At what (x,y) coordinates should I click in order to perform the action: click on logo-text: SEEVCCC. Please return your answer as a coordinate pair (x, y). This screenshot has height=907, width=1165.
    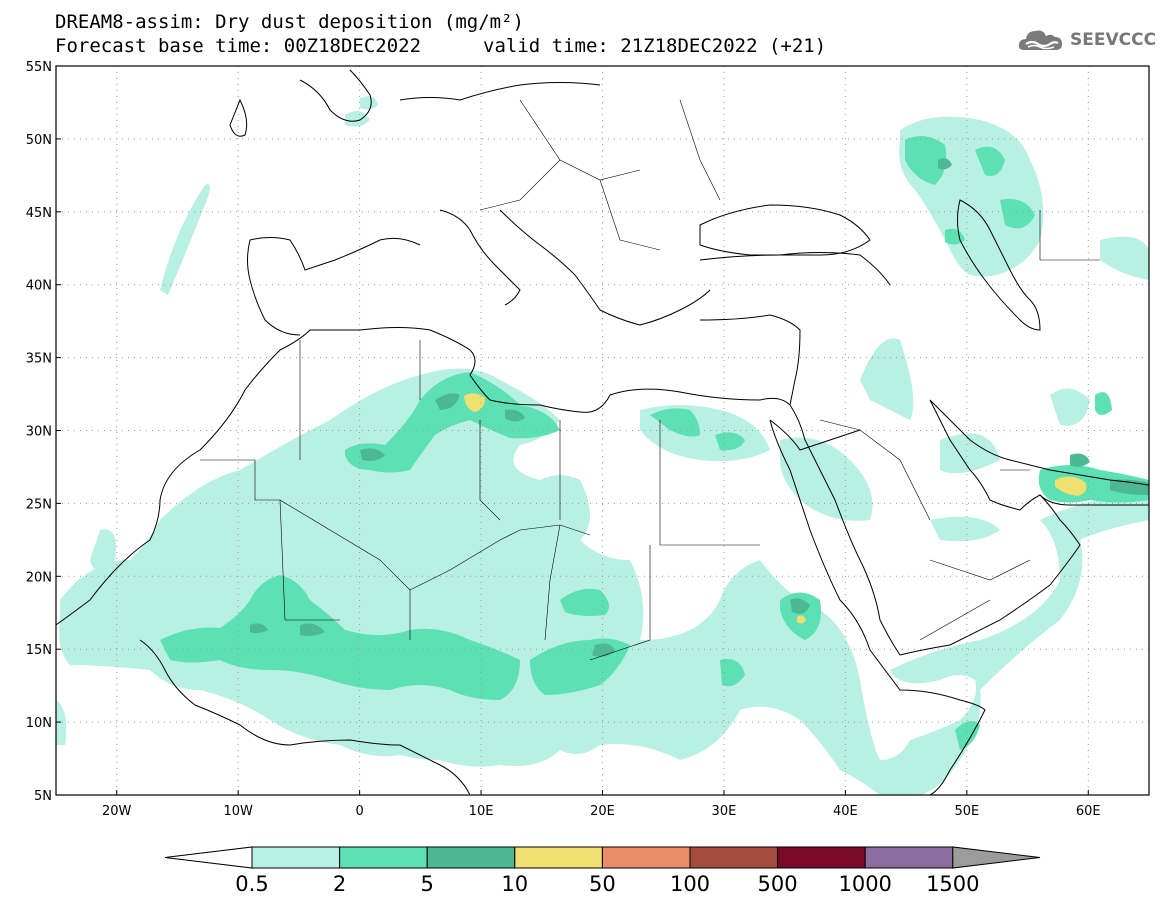
    Looking at the image, I should click on (1113, 40).